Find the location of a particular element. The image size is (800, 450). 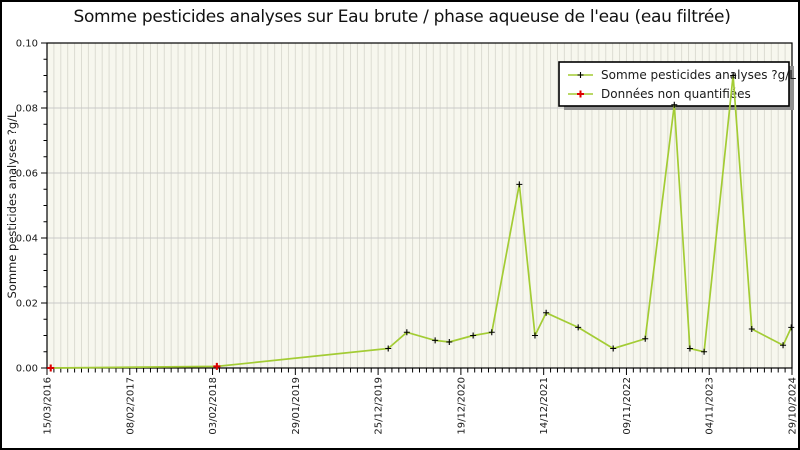

red-plus-icon is located at coordinates (580, 94).